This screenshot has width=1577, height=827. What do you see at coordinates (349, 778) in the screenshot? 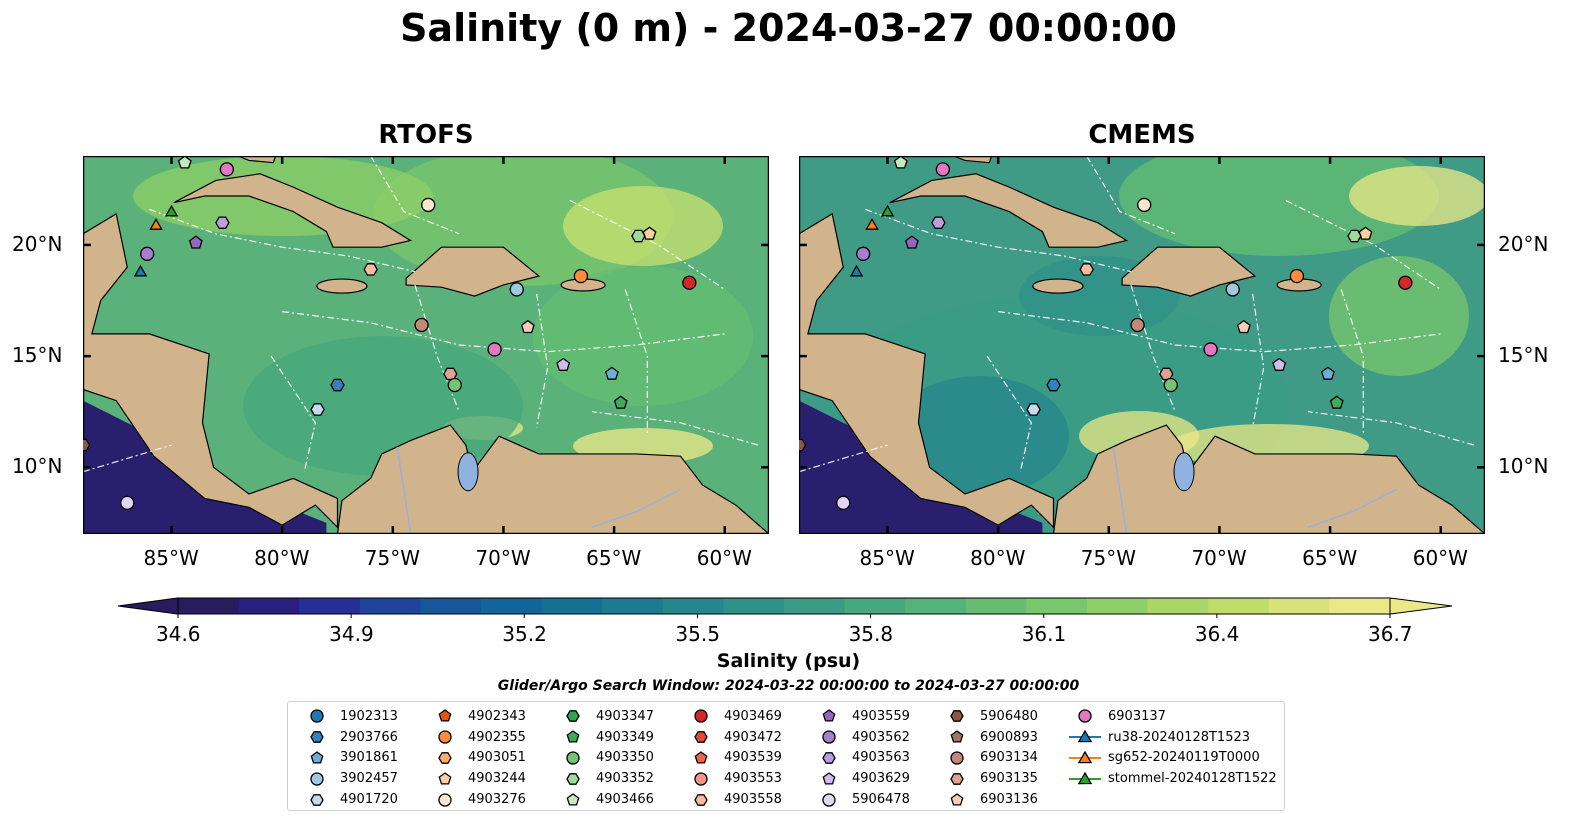
I see `legend-entry: 3902457` at bounding box center [349, 778].